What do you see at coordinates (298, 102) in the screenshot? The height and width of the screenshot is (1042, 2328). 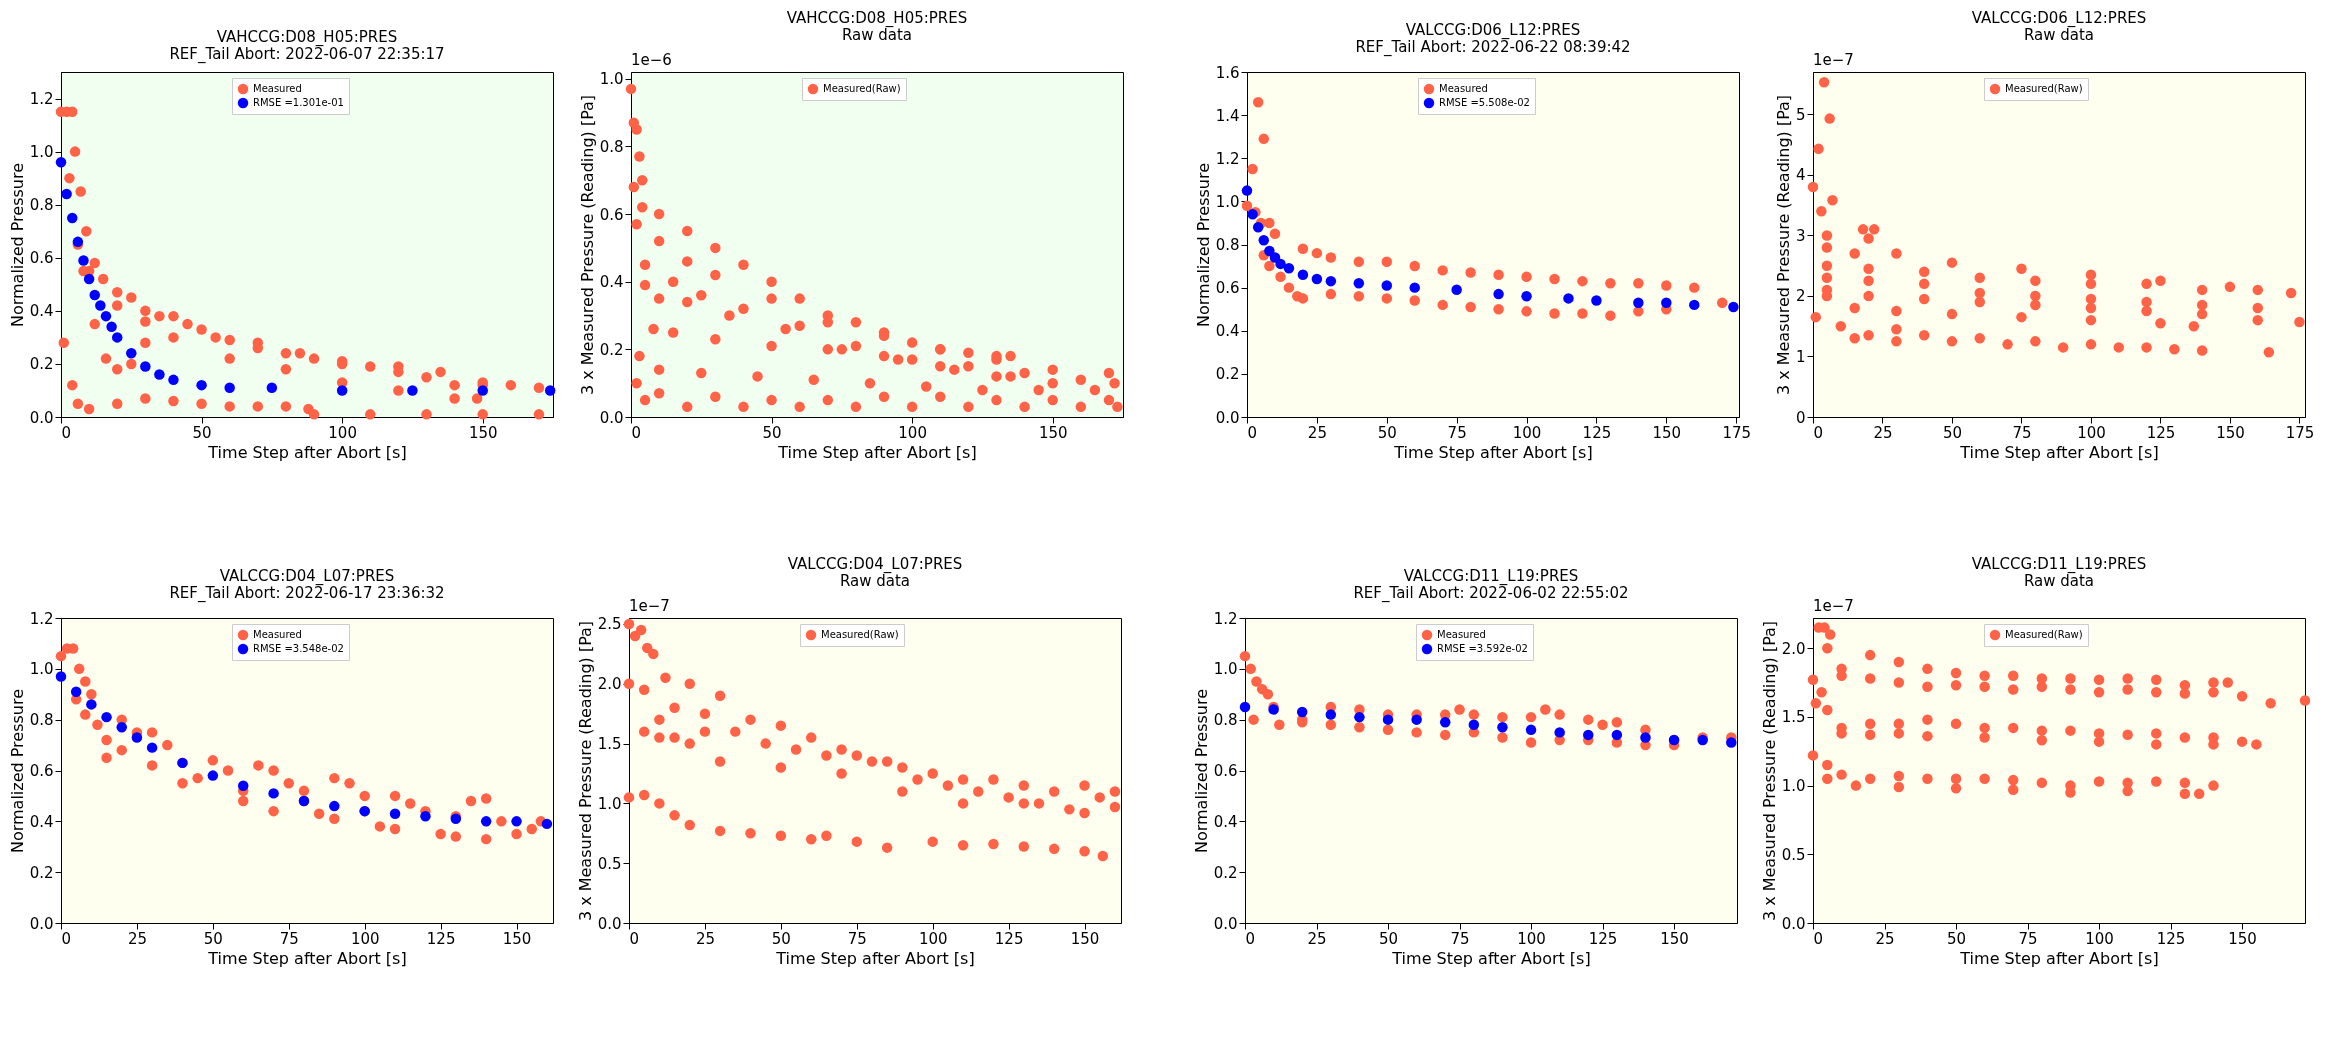 I see `legend-label: RMSE =1.301e-01` at bounding box center [298, 102].